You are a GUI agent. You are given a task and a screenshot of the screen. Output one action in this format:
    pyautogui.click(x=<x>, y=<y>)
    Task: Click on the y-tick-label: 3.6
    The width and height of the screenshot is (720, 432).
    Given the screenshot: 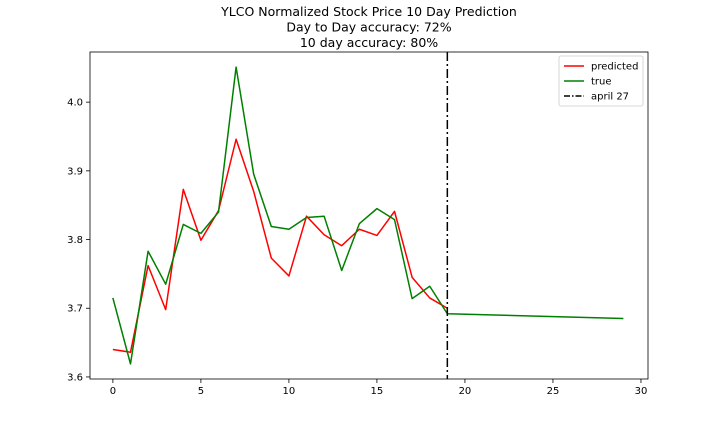 What is the action you would take?
    pyautogui.click(x=75, y=377)
    